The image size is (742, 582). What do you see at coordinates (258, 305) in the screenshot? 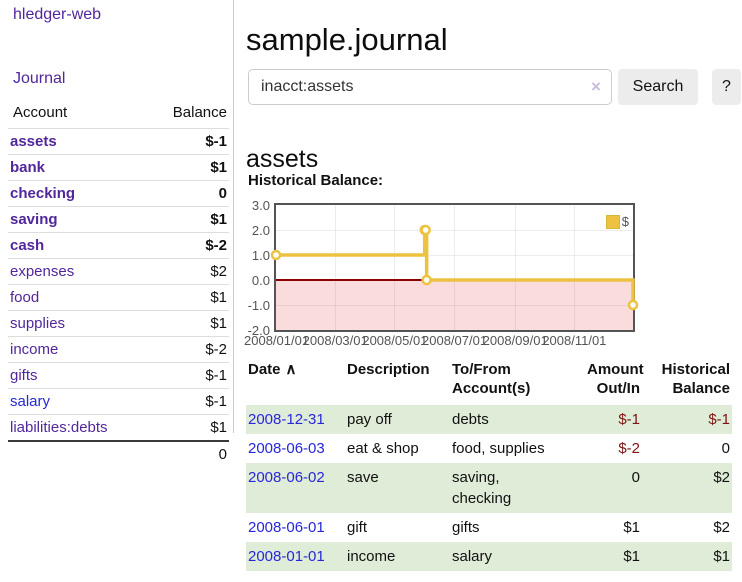
I see `y-tick-label: -1.0` at bounding box center [258, 305].